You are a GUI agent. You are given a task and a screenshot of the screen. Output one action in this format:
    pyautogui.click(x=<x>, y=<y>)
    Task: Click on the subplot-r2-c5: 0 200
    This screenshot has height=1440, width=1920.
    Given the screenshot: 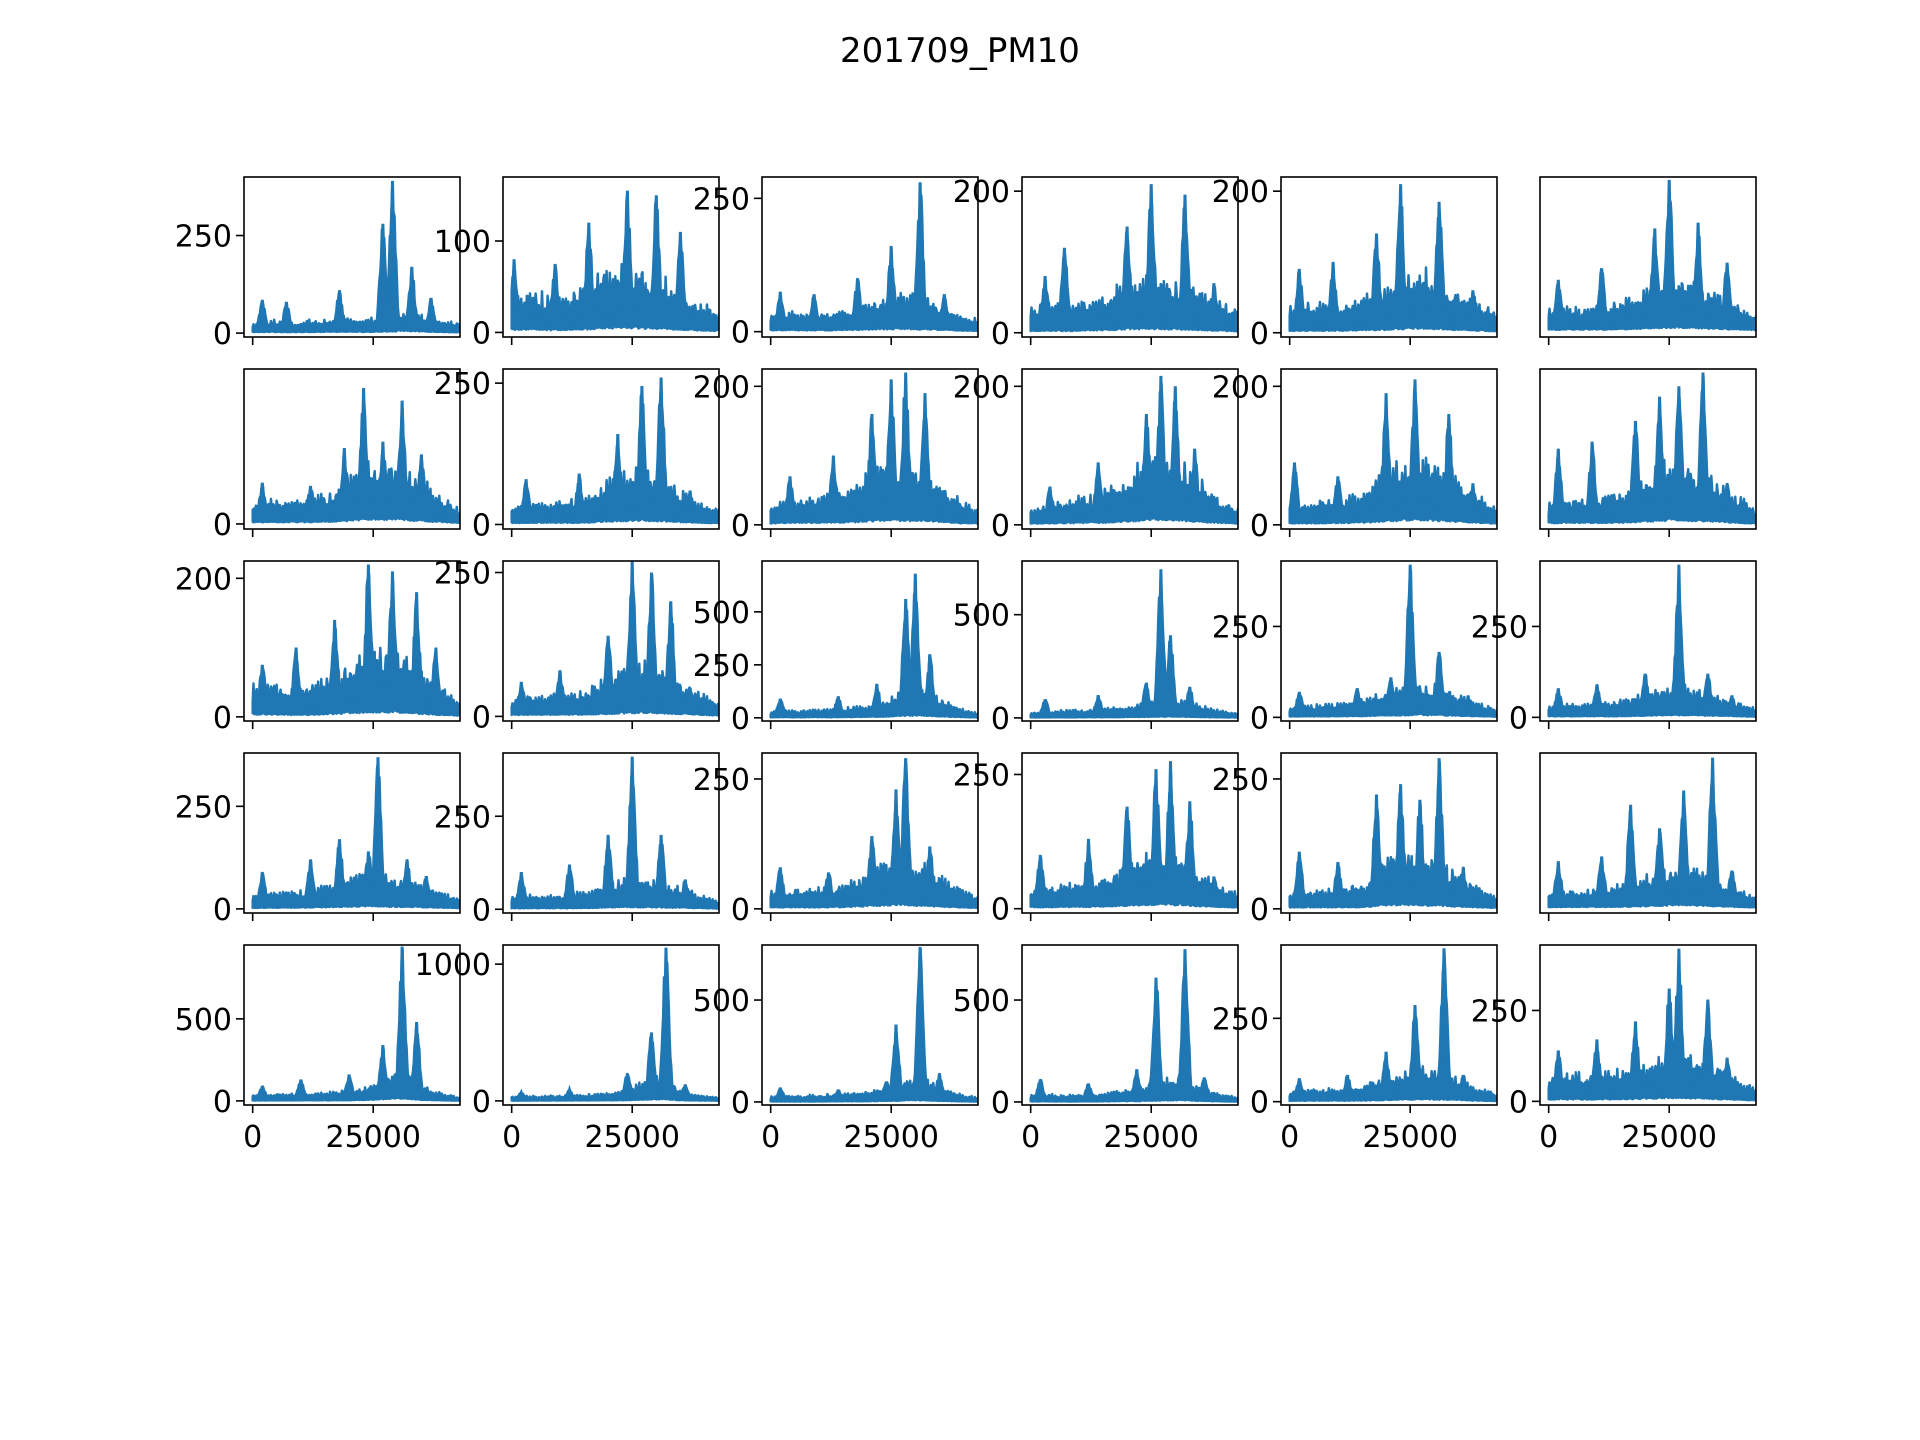 What is the action you would take?
    pyautogui.click(x=1355, y=456)
    